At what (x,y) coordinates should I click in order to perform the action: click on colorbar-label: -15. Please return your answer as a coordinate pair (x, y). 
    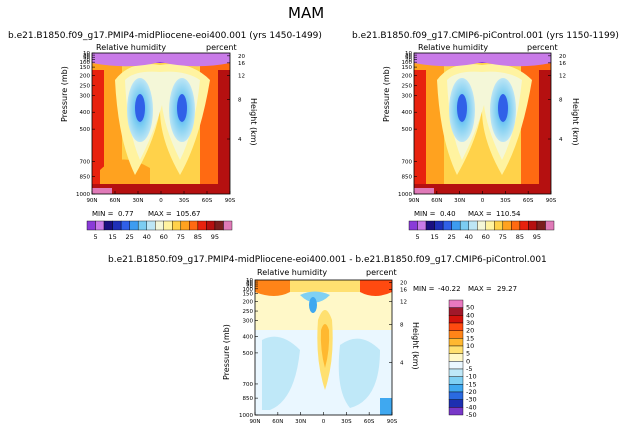
    Looking at the image, I should click on (471, 384).